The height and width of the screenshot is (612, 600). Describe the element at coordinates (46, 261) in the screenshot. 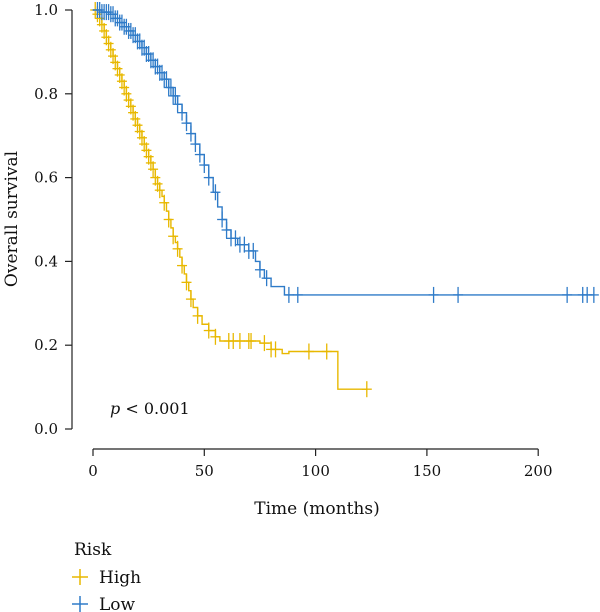

I see `y-tick-label: 0.4` at that location.